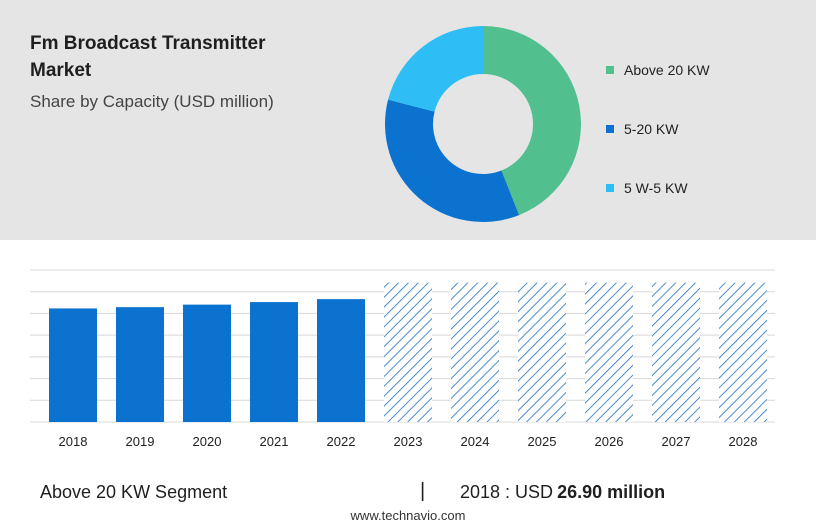  Describe the element at coordinates (408, 441) in the screenshot. I see `x-tick-label-2023: 2023` at that location.